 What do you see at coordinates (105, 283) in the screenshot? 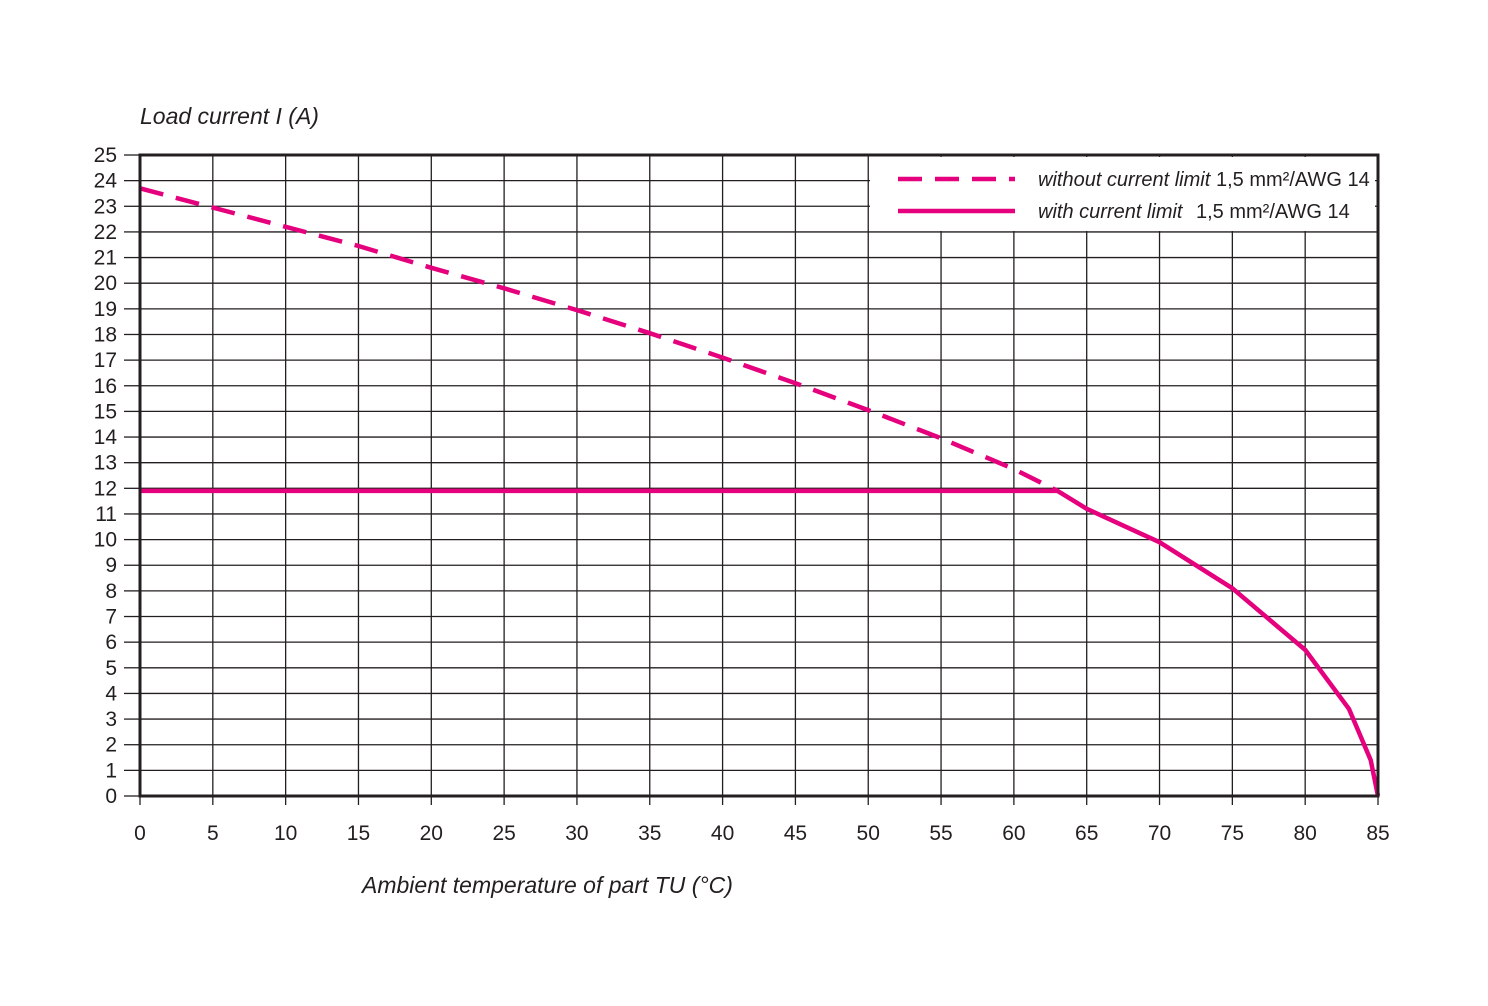
I see `y-tick-label: 20` at bounding box center [105, 283].